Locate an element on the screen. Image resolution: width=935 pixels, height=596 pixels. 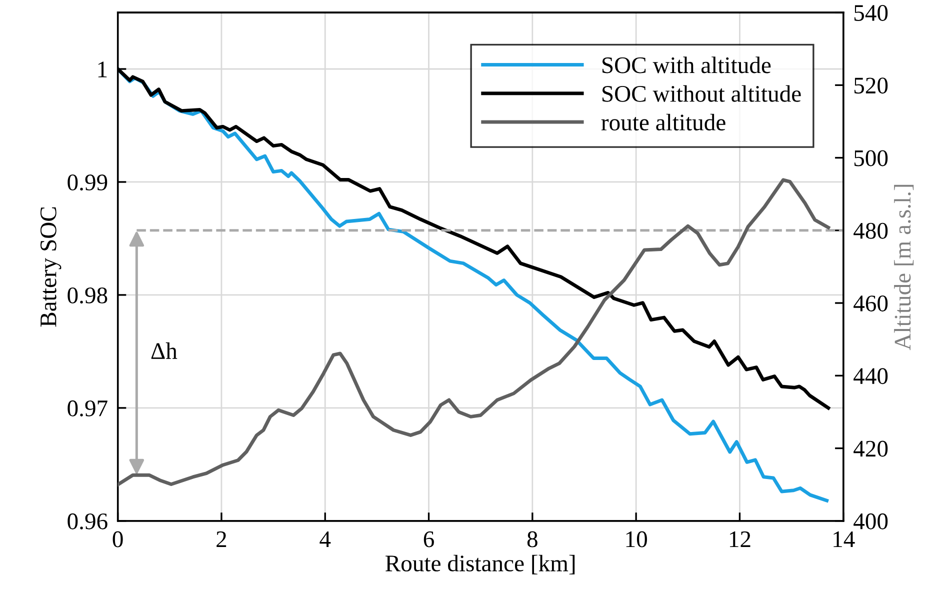
x-axis-title: Route distance [km] is located at coordinates (480, 564).